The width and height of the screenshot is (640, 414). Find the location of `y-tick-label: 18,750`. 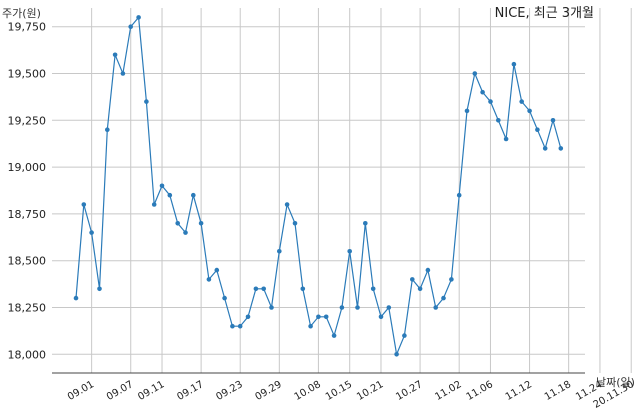

y-tick-label: 18,750 is located at coordinates (27, 214).